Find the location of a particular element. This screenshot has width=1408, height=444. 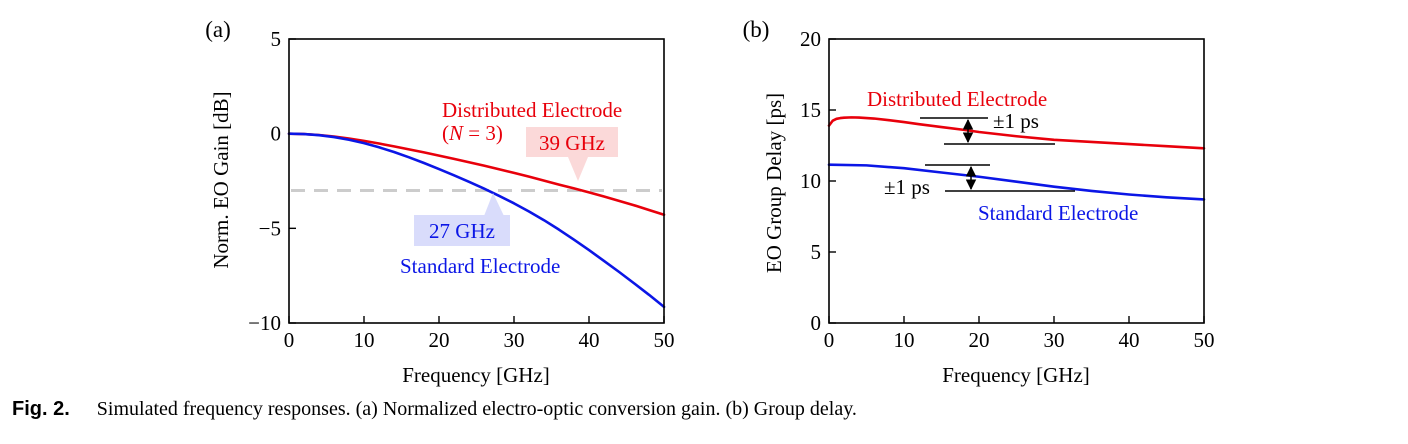

panel-a-y-axis-label: Norm. EO Gain [dB] is located at coordinates (221, 179).